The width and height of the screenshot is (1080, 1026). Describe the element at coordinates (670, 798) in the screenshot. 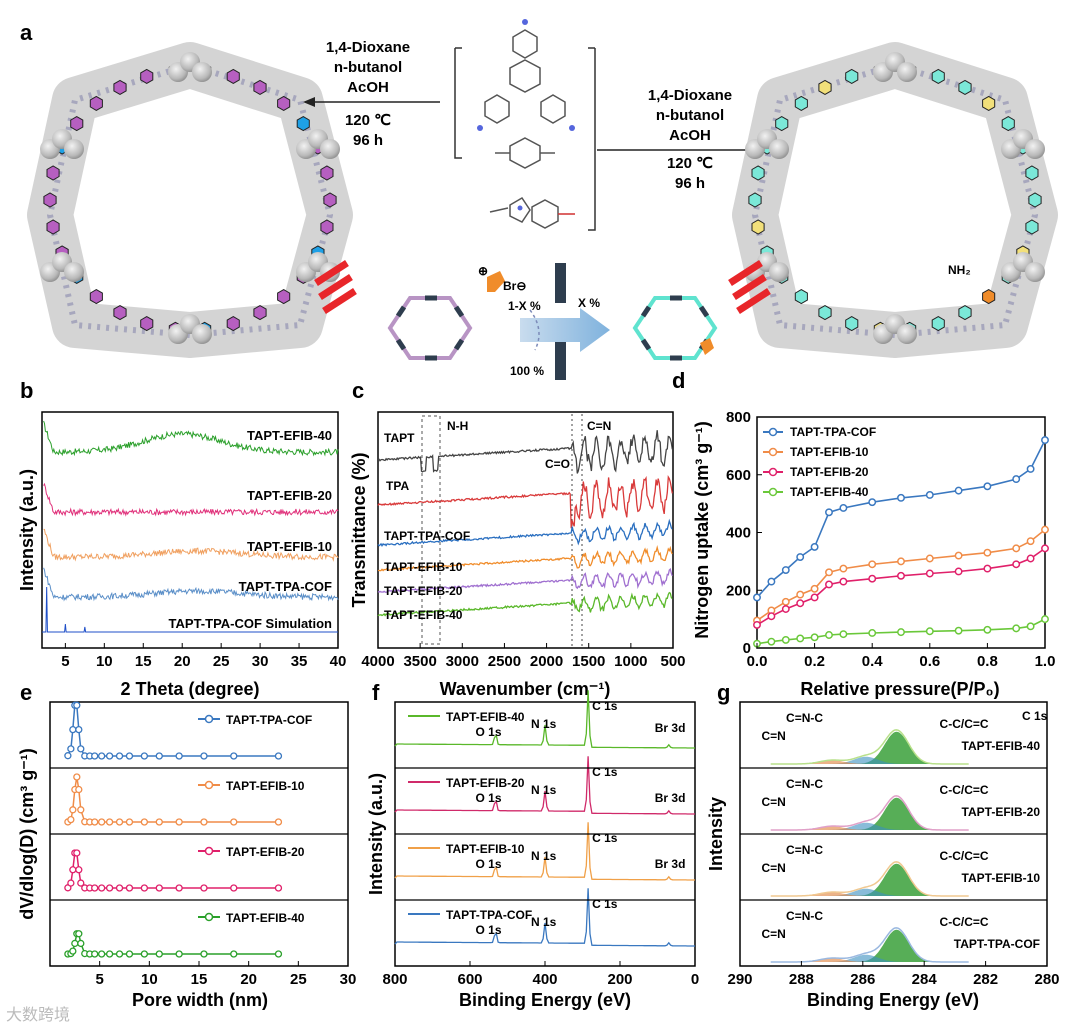

I see `peak-label-br3d: Br 3d` at that location.